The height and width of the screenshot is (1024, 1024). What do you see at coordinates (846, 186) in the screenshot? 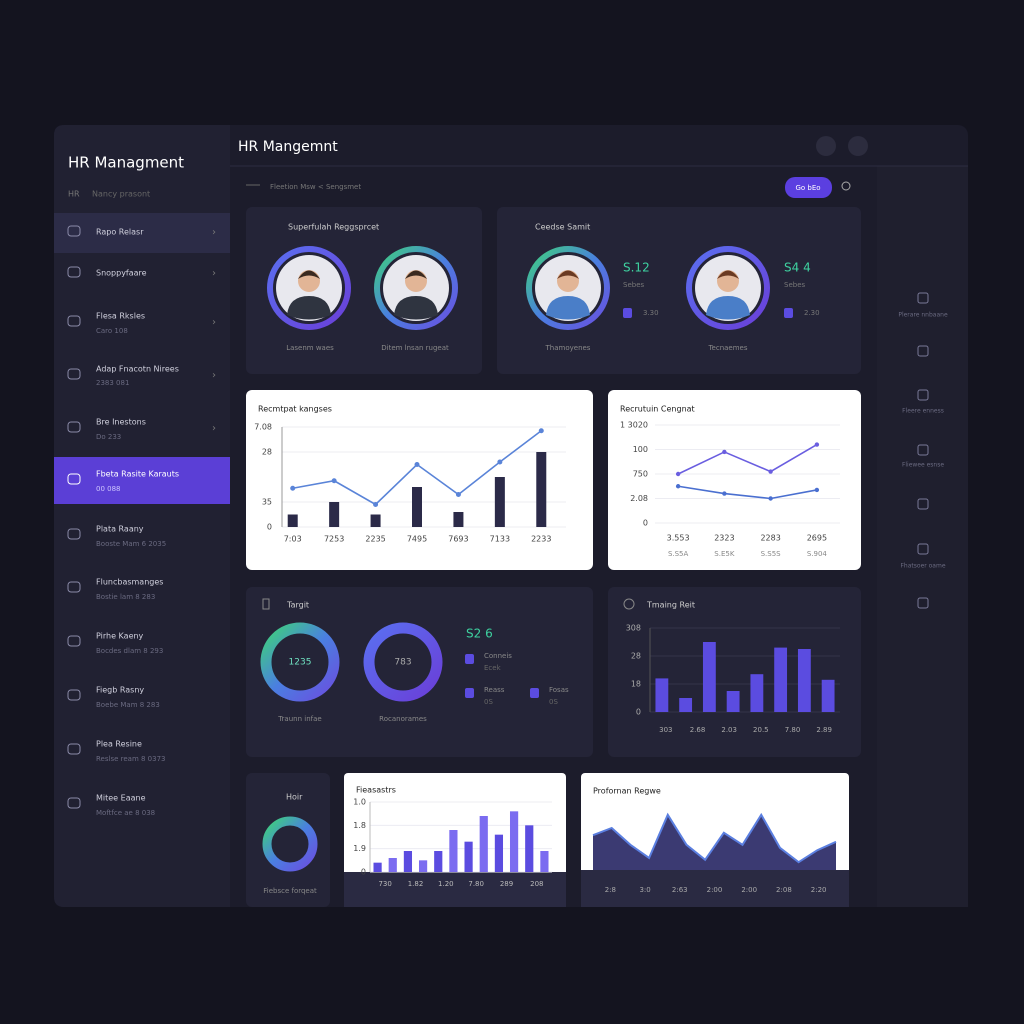
I see `search-icon` at bounding box center [846, 186].